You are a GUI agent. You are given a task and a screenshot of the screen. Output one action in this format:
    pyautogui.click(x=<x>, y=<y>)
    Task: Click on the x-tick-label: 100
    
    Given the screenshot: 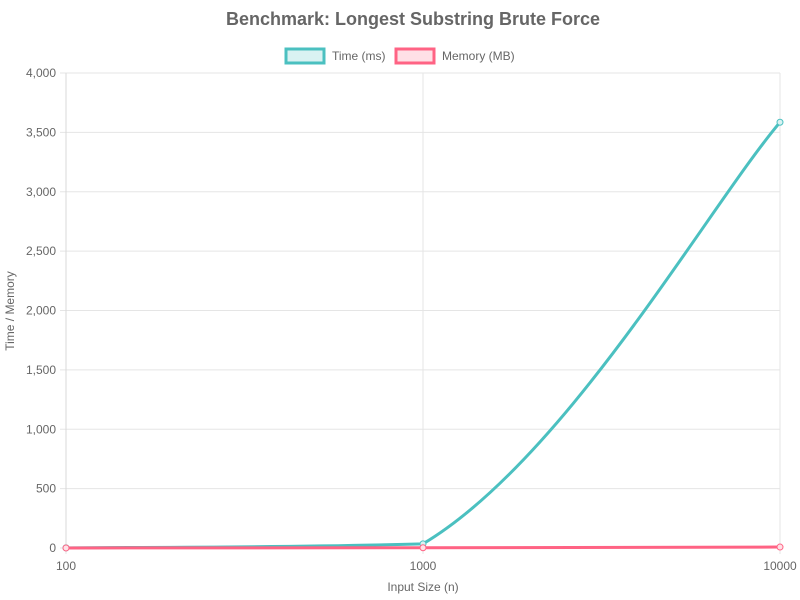 What is the action you would take?
    pyautogui.click(x=66, y=566)
    